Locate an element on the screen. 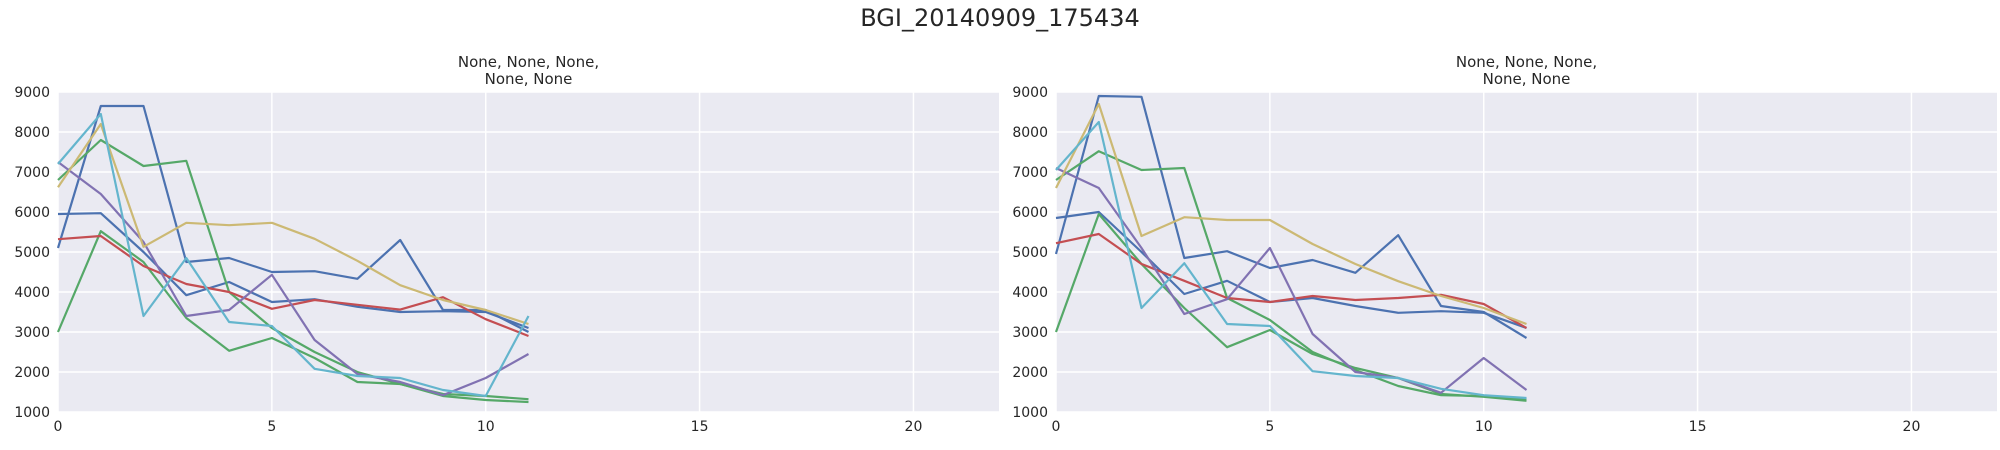  figure-title: BGI_20140909_175434 is located at coordinates (1000, 18).